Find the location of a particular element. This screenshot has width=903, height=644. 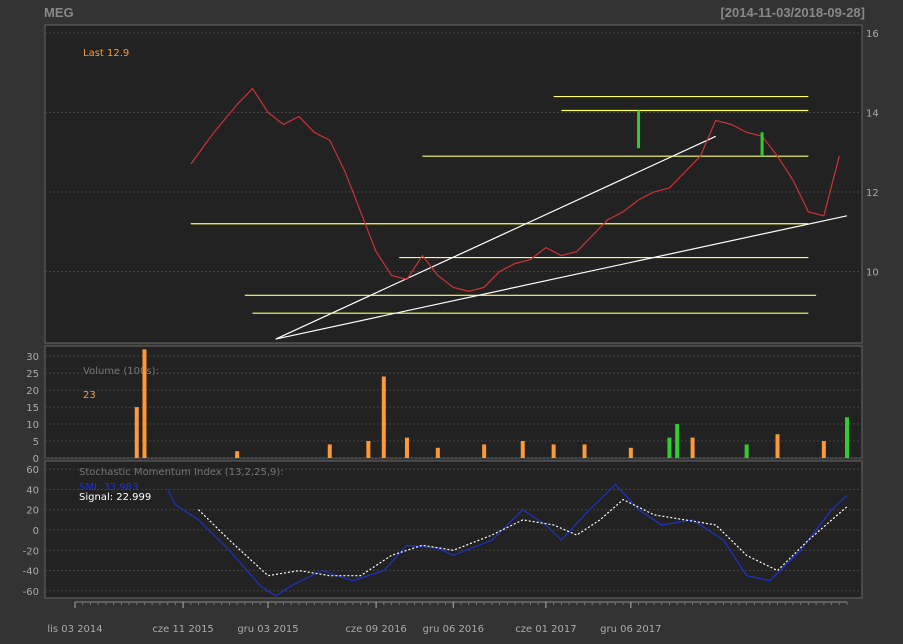

x-axis-tick-label: cze 01 2017 is located at coordinates (545, 629).